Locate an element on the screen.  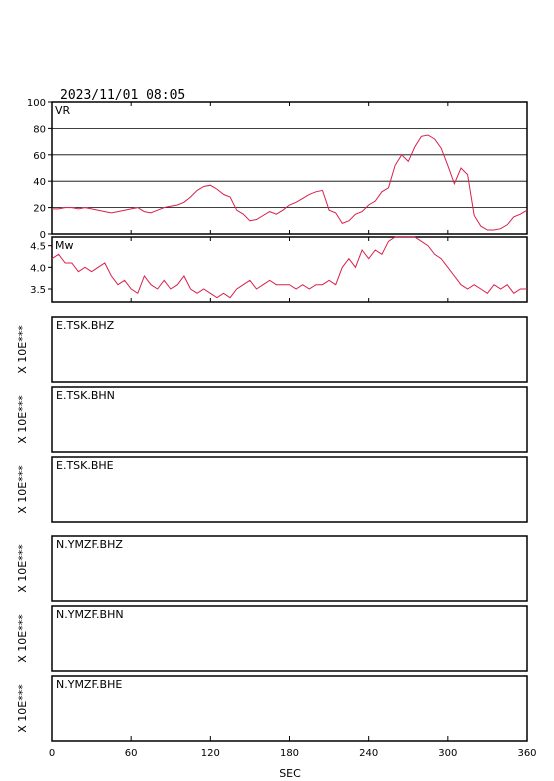
vr-grid is located at coordinates (289, 168).